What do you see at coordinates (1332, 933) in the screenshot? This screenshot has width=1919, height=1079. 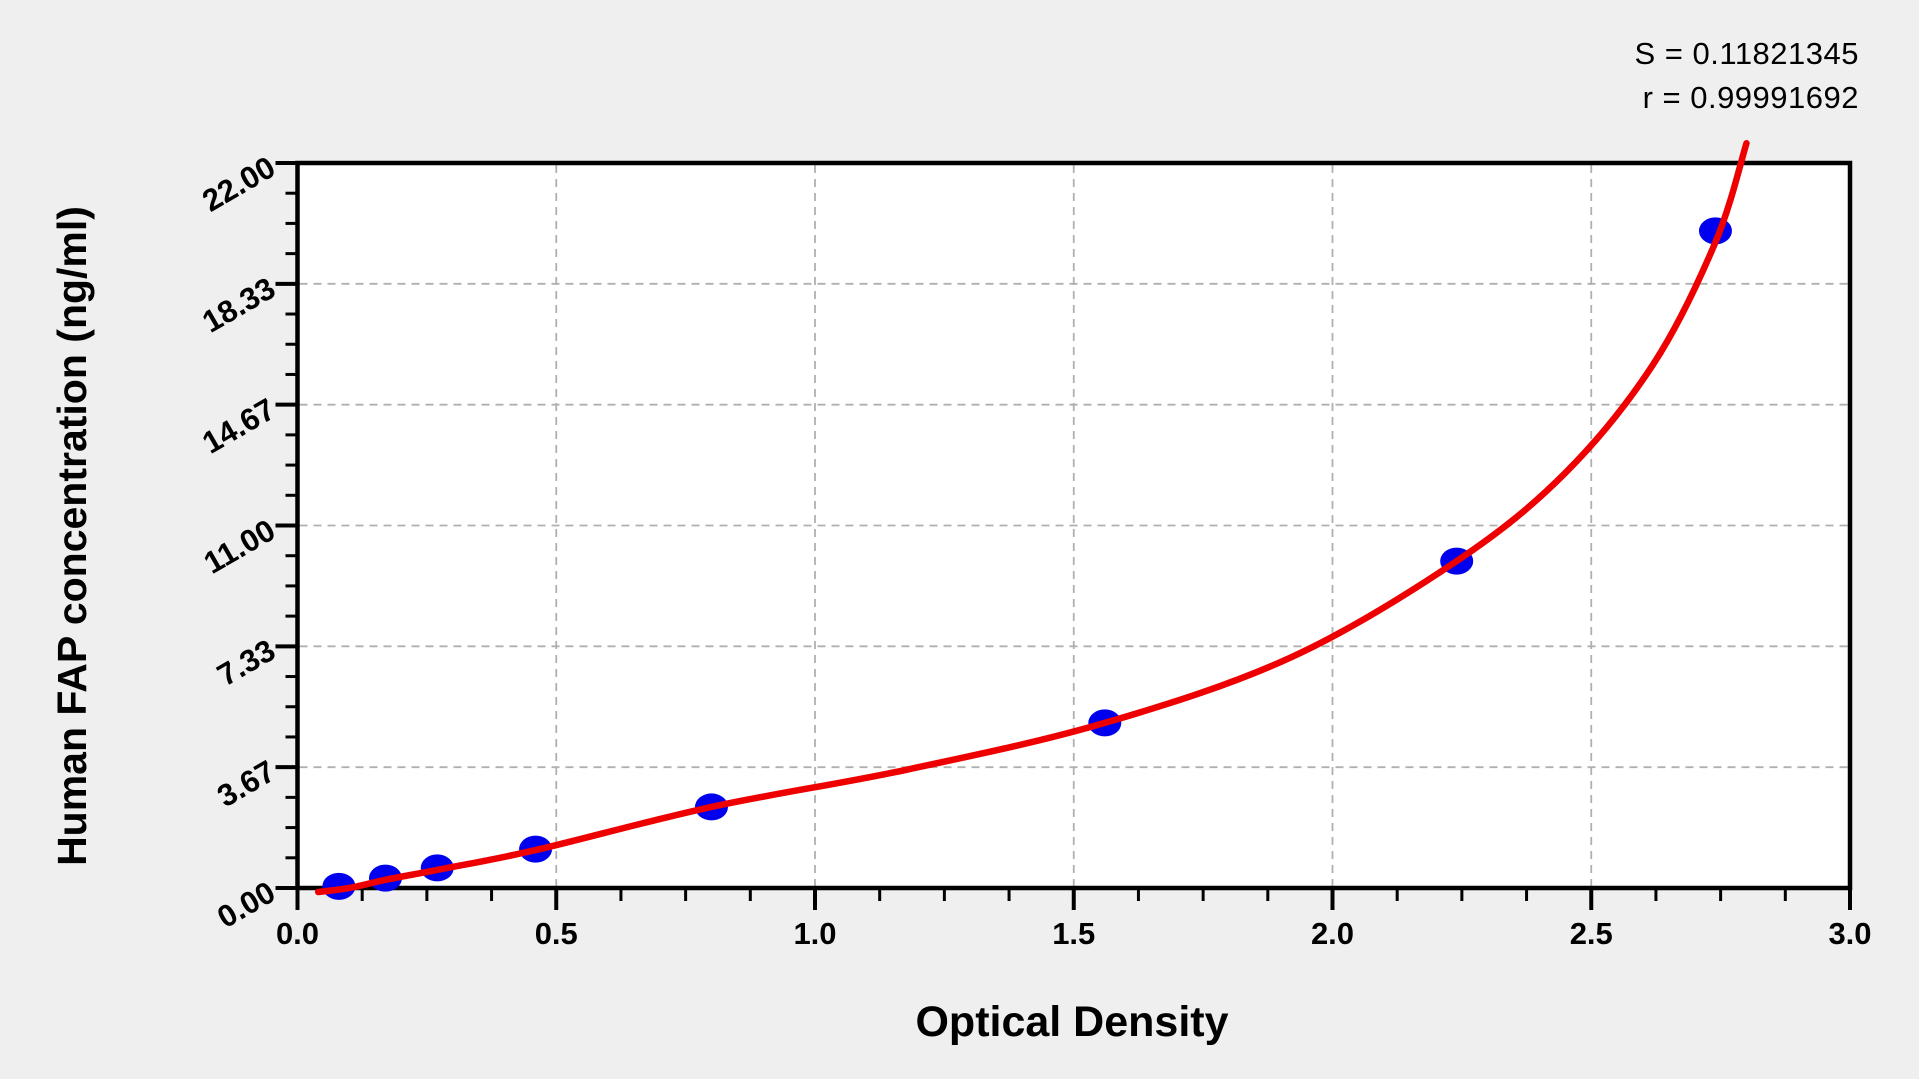 I see `x-tick-label: 2.0` at bounding box center [1332, 933].